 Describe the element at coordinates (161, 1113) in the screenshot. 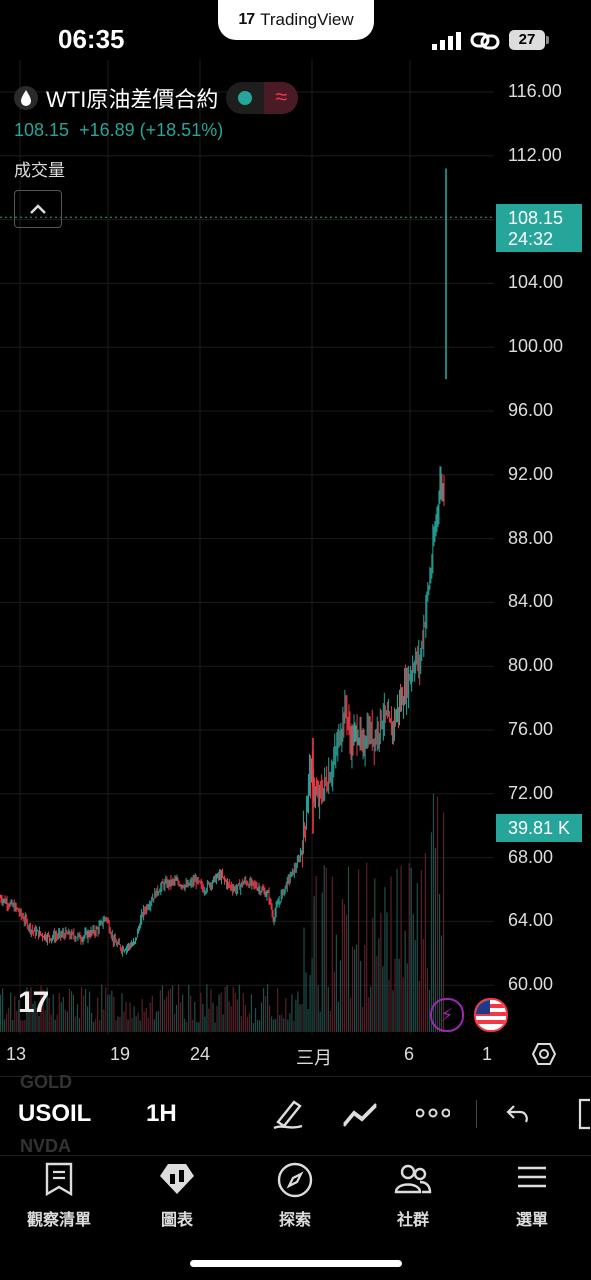

I see `interval-button: 1H` at that location.